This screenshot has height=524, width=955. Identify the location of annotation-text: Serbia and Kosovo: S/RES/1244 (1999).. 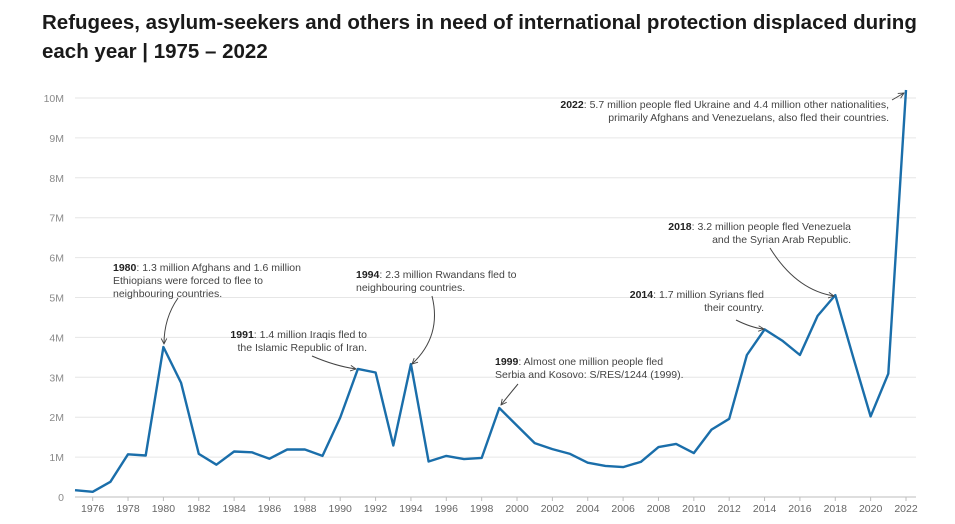
(589, 375).